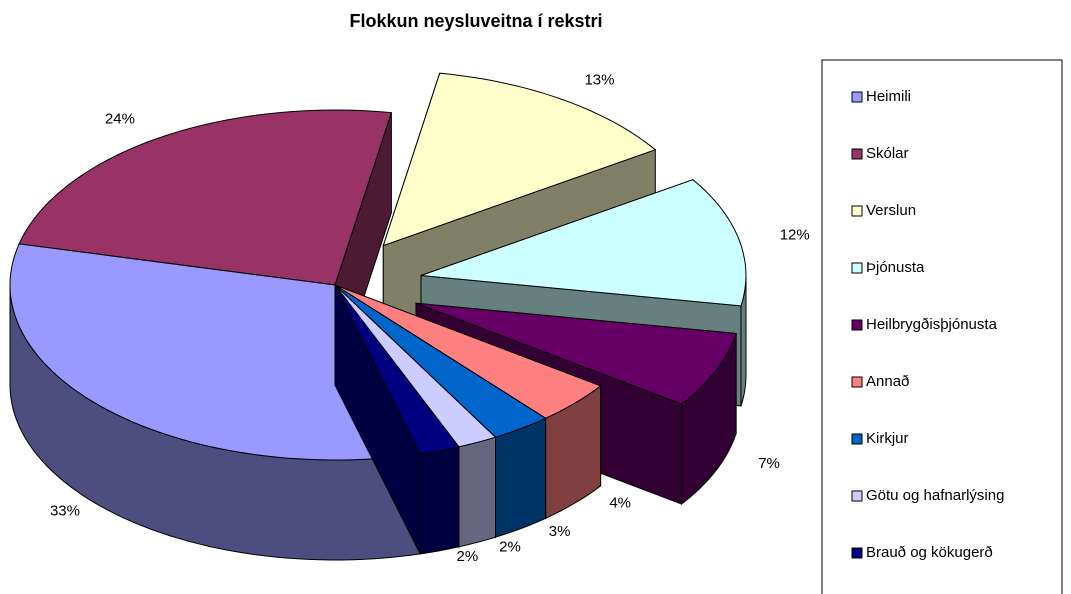 The height and width of the screenshot is (594, 1071). What do you see at coordinates (887, 438) in the screenshot?
I see `legend-label: Kirkjur` at bounding box center [887, 438].